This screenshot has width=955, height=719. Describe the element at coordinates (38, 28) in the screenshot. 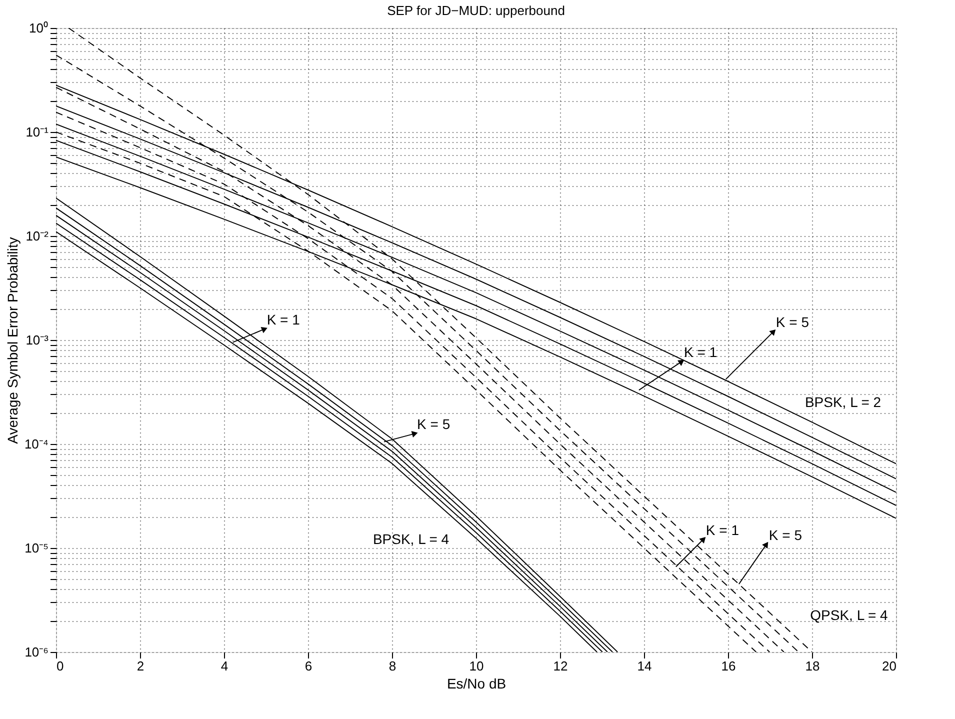

I see `y-tick-label: 10⁰` at that location.